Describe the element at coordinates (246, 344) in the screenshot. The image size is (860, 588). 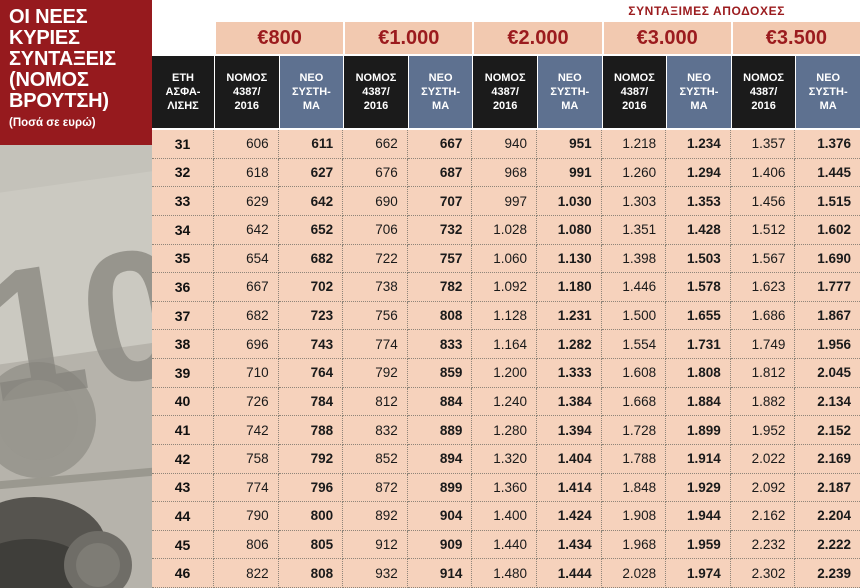
I see `law-value-cell: 696` at that location.